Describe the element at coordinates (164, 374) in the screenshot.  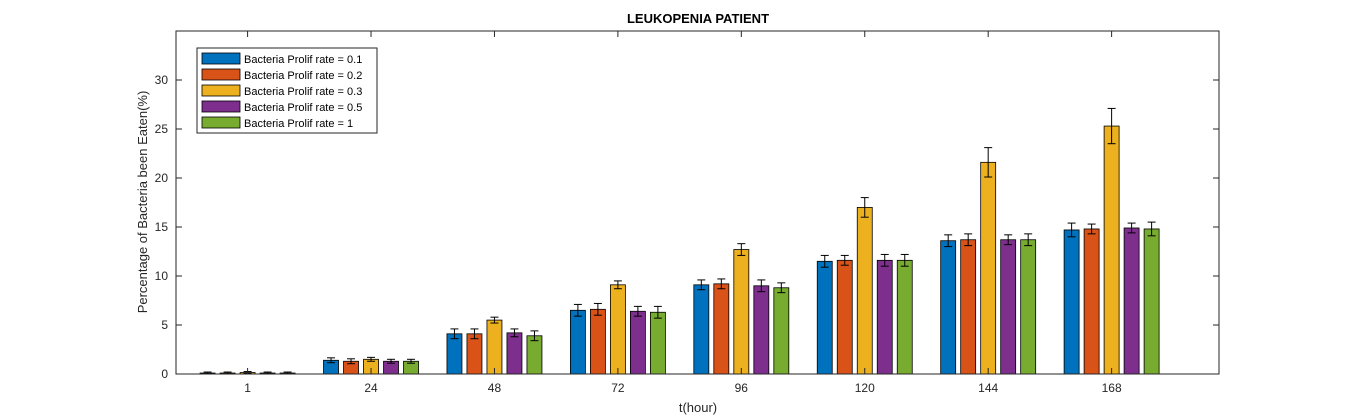
I see `y-tick-label-0: 0` at that location.